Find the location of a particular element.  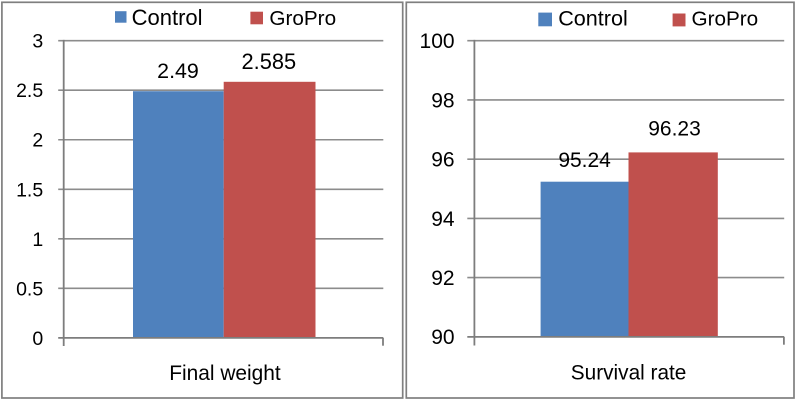

svg-text: 3 is located at coordinates (37, 42).